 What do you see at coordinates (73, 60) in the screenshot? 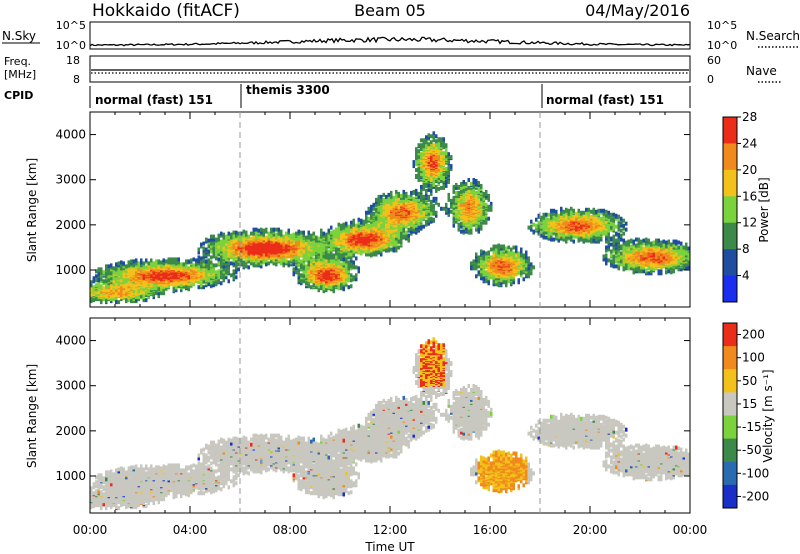
I see `freq-tick-top: 18` at bounding box center [73, 60].